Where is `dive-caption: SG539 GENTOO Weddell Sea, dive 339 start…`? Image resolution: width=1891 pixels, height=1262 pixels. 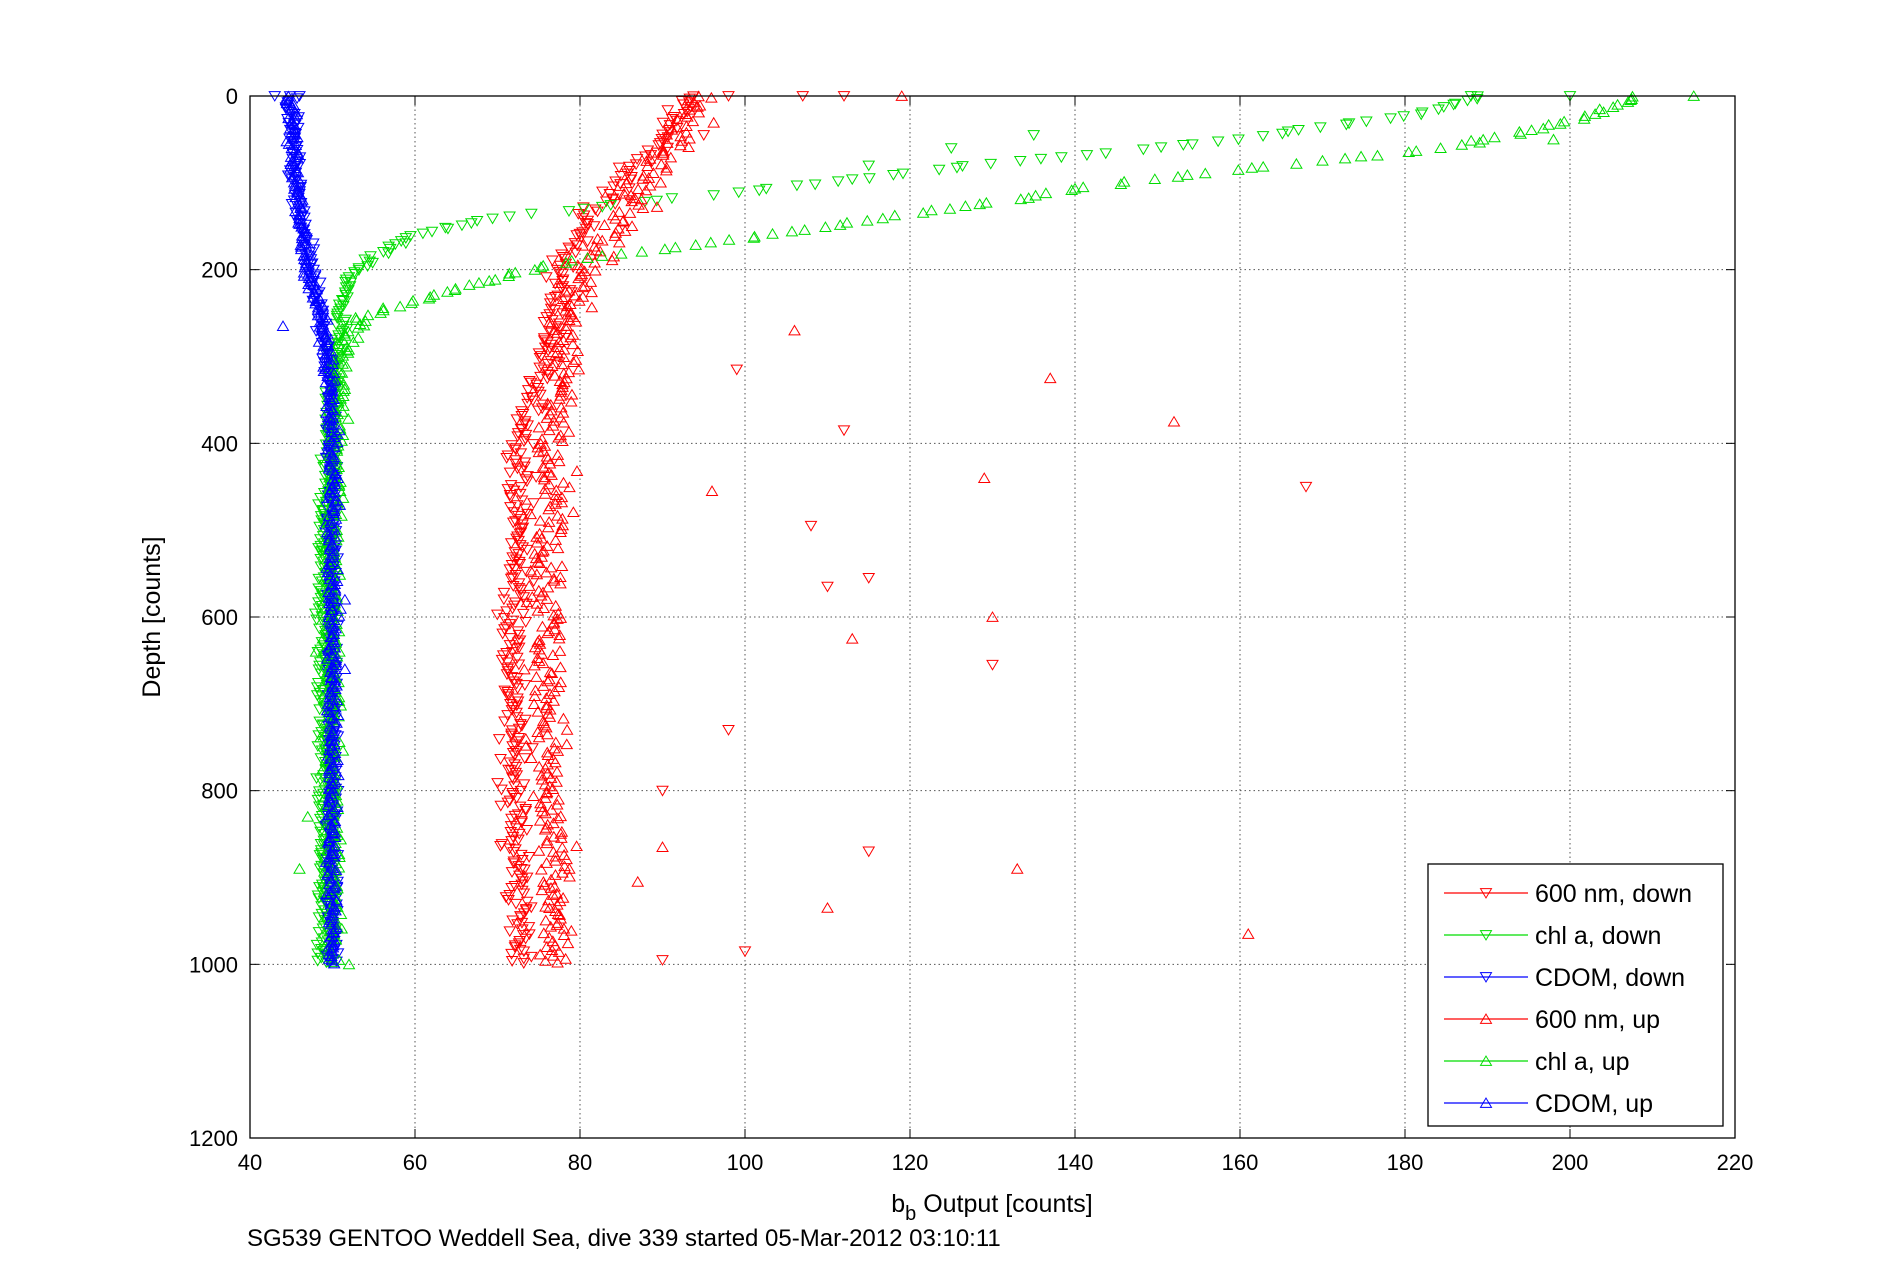
dive-caption: SG539 GENTOO Weddell Sea, dive 339 start… is located at coordinates (624, 1238).